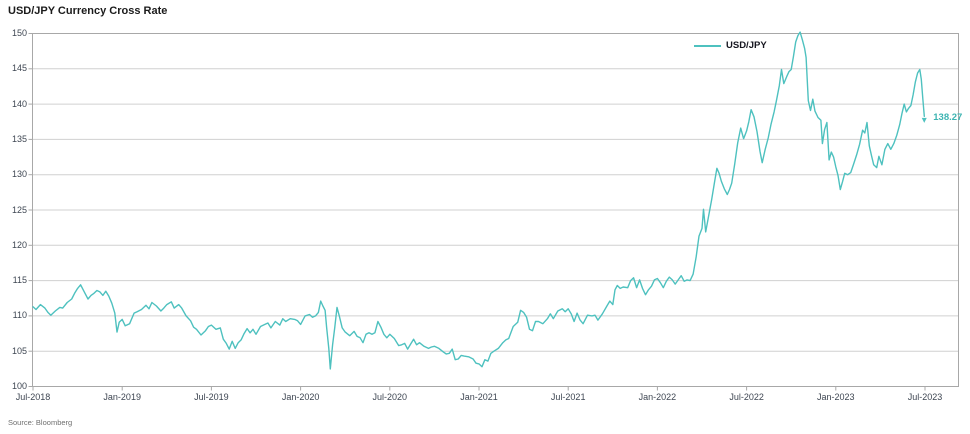 The image size is (970, 434). Describe the element at coordinates (19, 138) in the screenshot. I see `y-axis-tick-label: 135` at that location.